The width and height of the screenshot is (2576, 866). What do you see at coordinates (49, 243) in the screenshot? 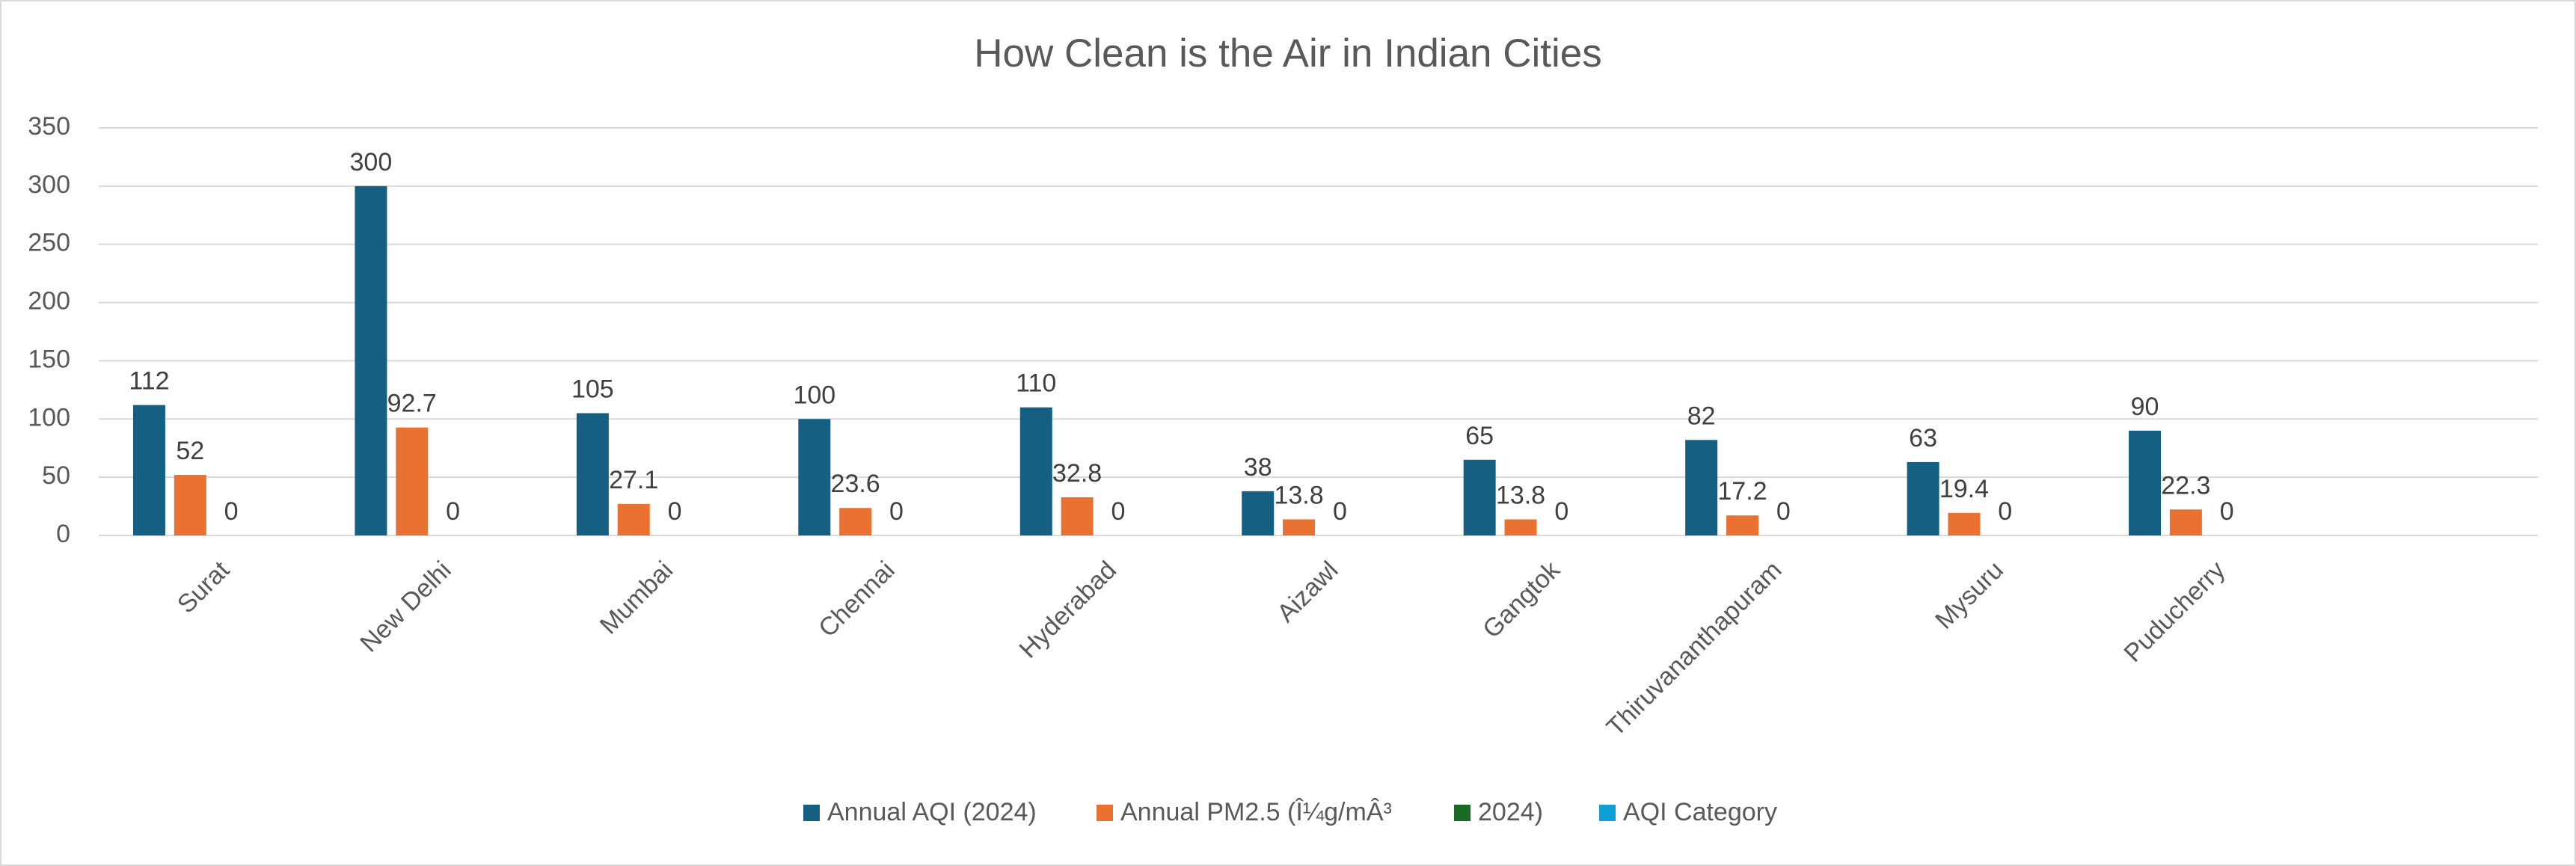
I see `y-tick-label: 250` at bounding box center [49, 243].